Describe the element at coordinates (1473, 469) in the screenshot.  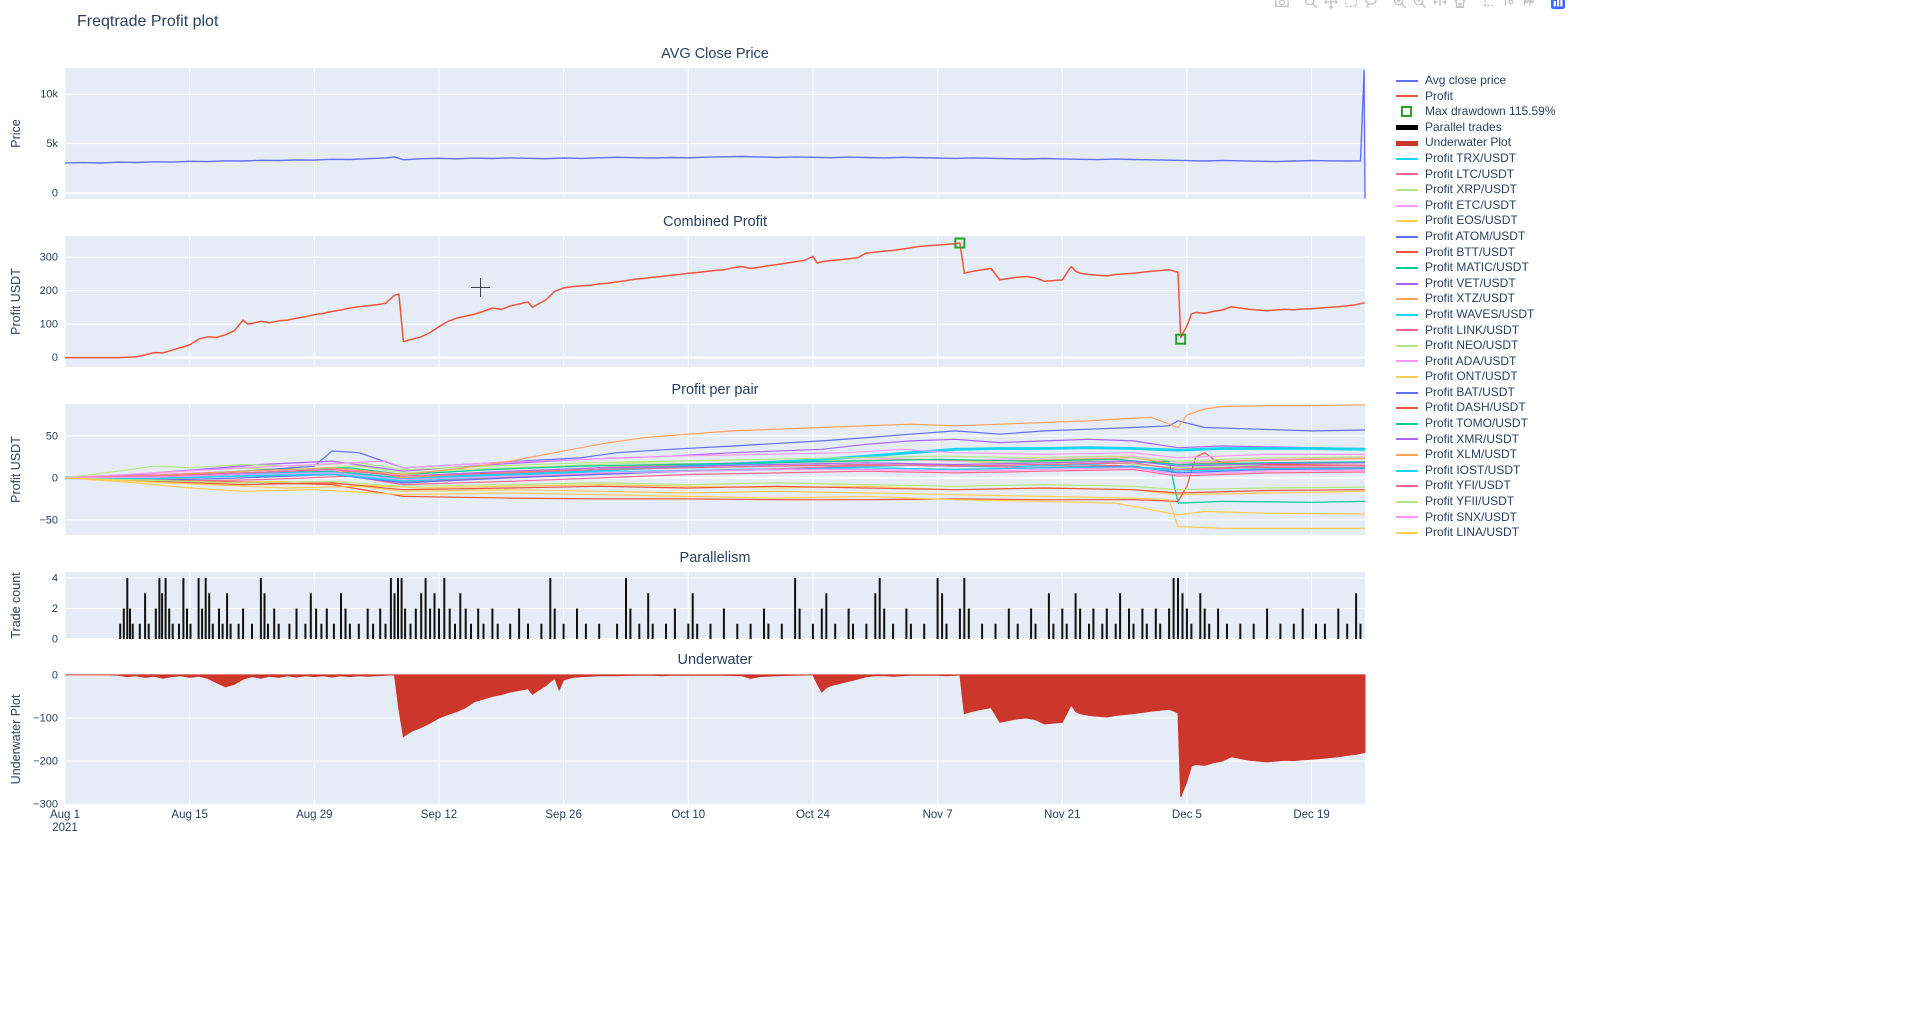
I see `legend-label: Profit IOST/USDT` at that location.